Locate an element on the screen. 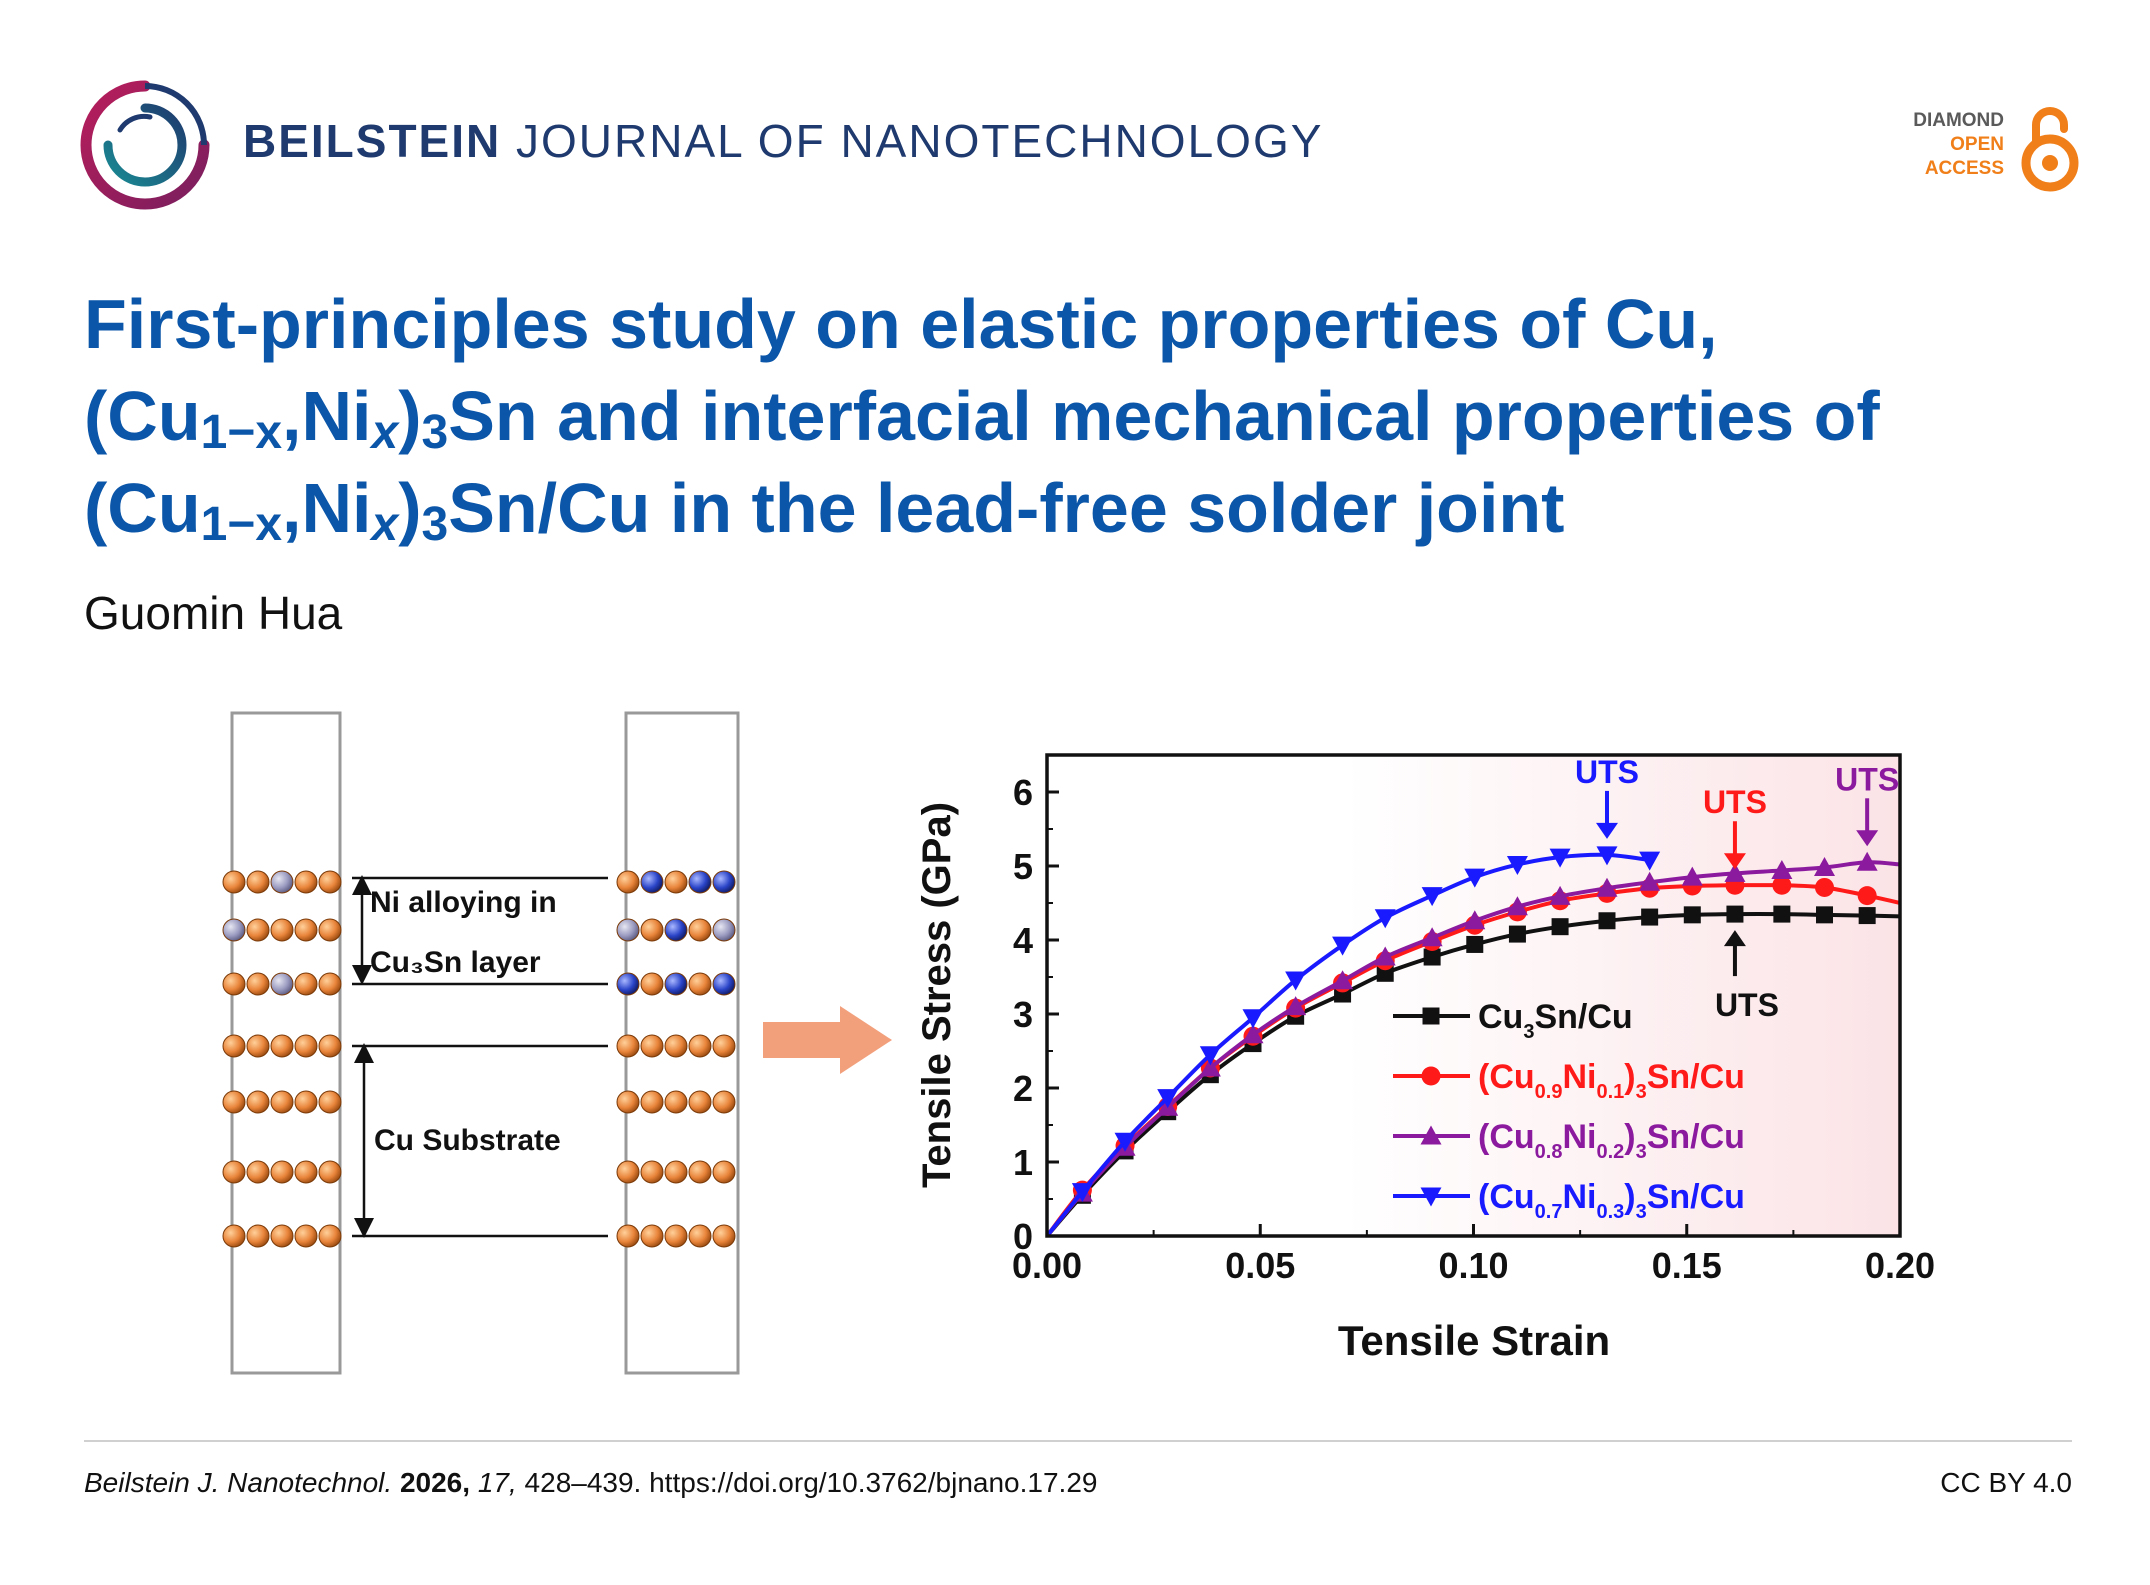  citation-volume: 17, is located at coordinates (497, 1482).